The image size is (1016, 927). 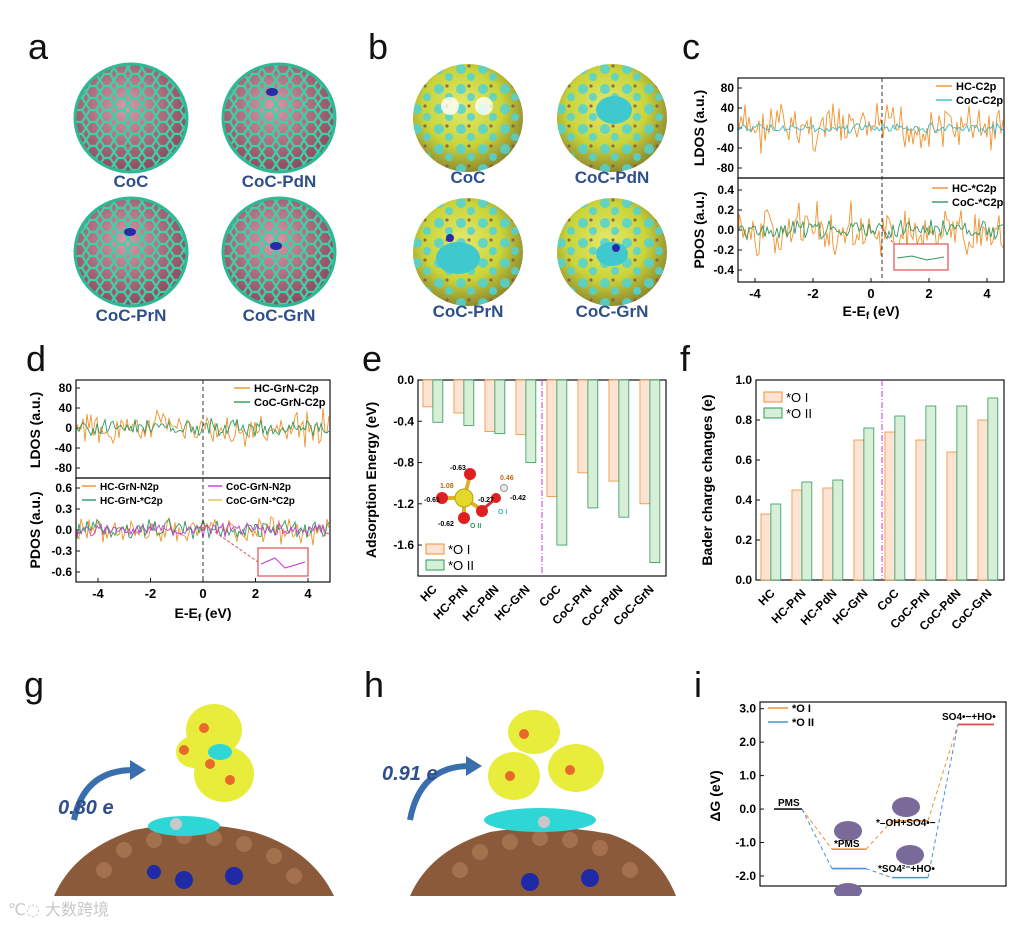 I want to click on legend-entry: CoC-GrN-N2p, so click(x=258, y=487).